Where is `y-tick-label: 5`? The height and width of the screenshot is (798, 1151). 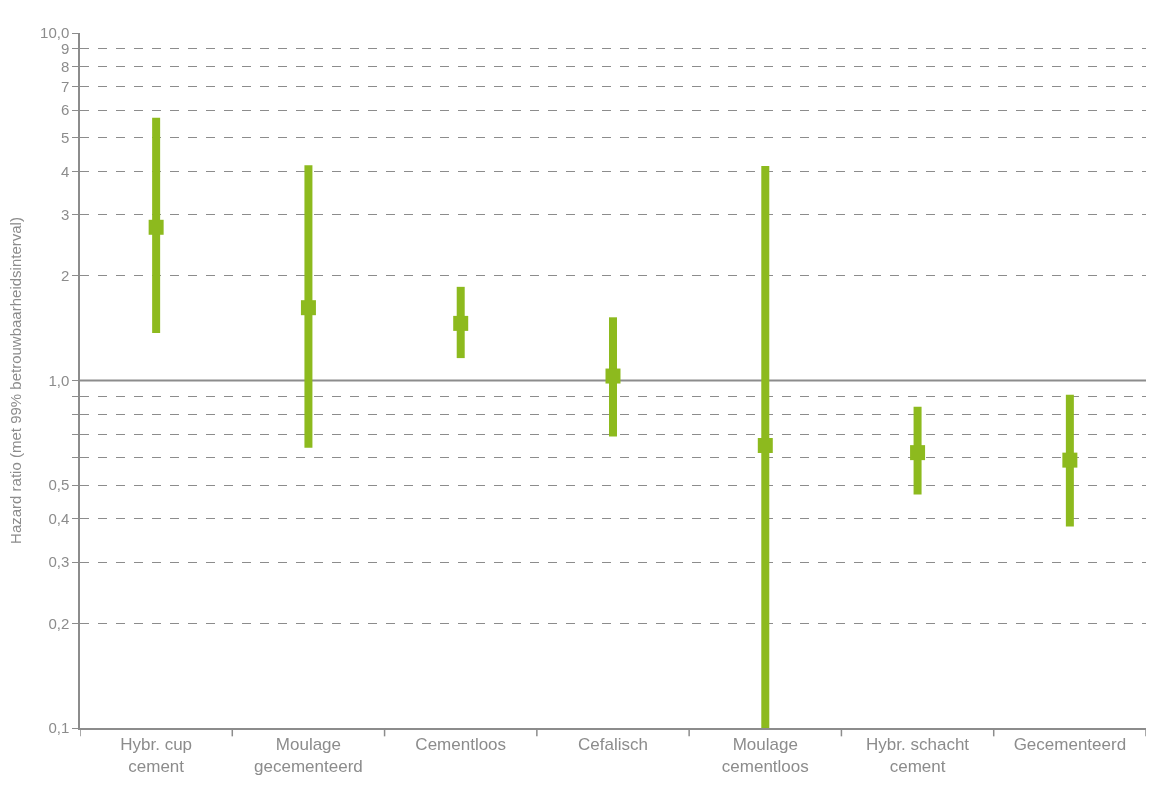 y-tick-label: 5 is located at coordinates (65, 137).